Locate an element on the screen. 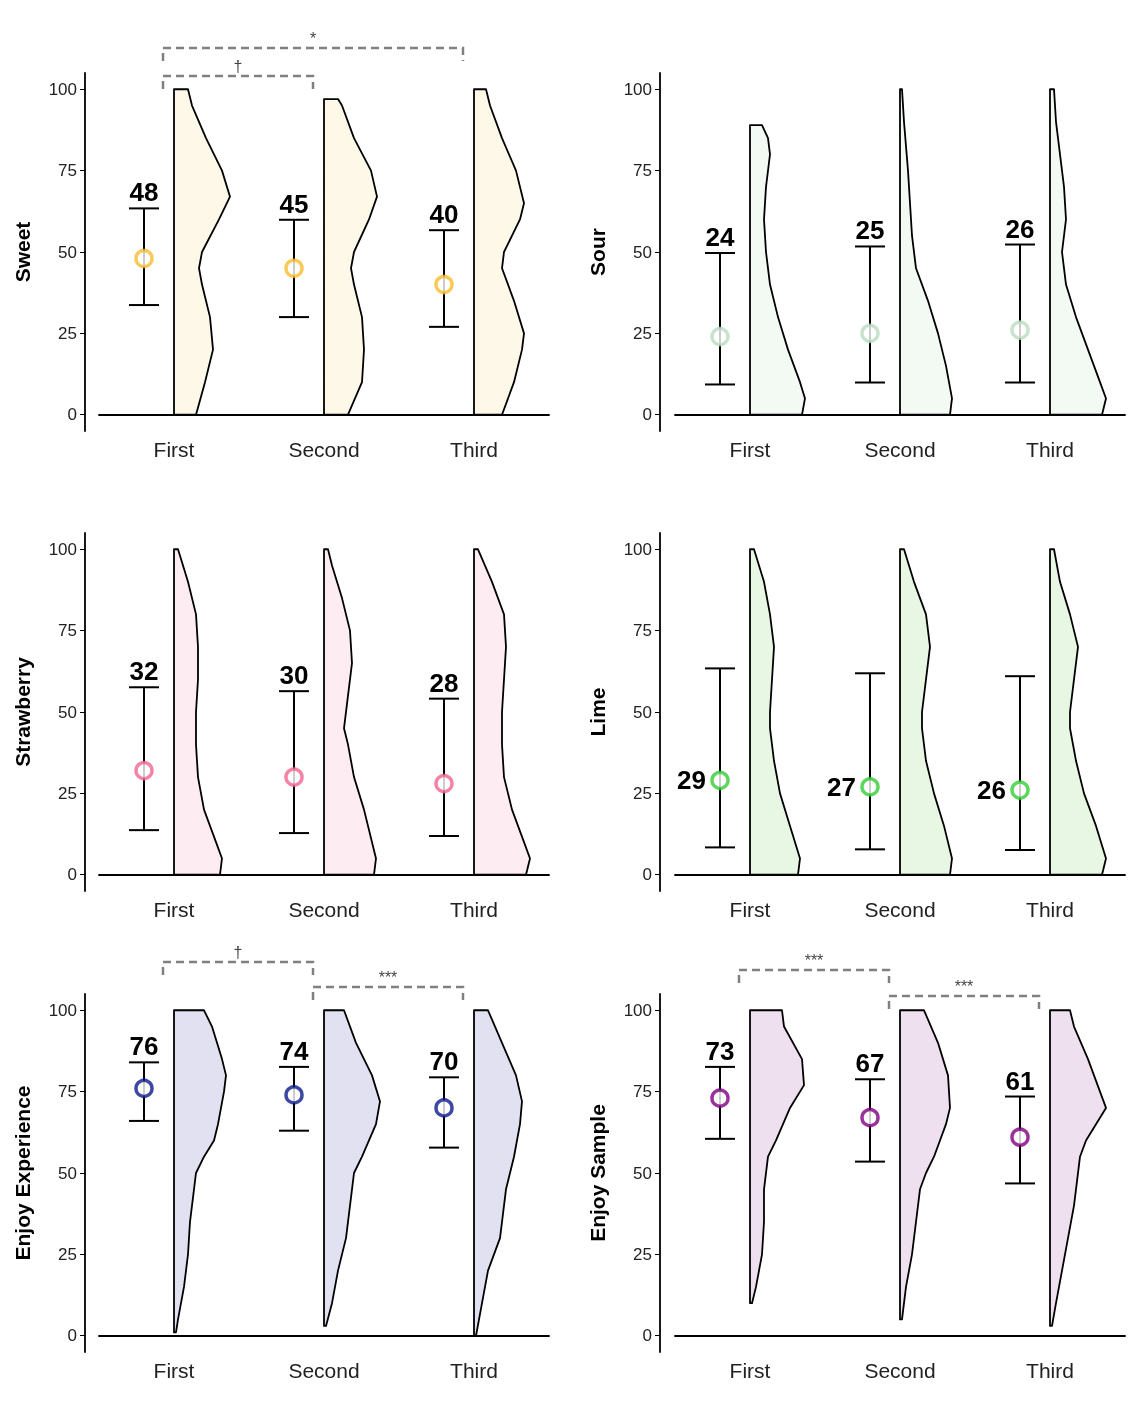  data-label: 28 is located at coordinates (444, 682).